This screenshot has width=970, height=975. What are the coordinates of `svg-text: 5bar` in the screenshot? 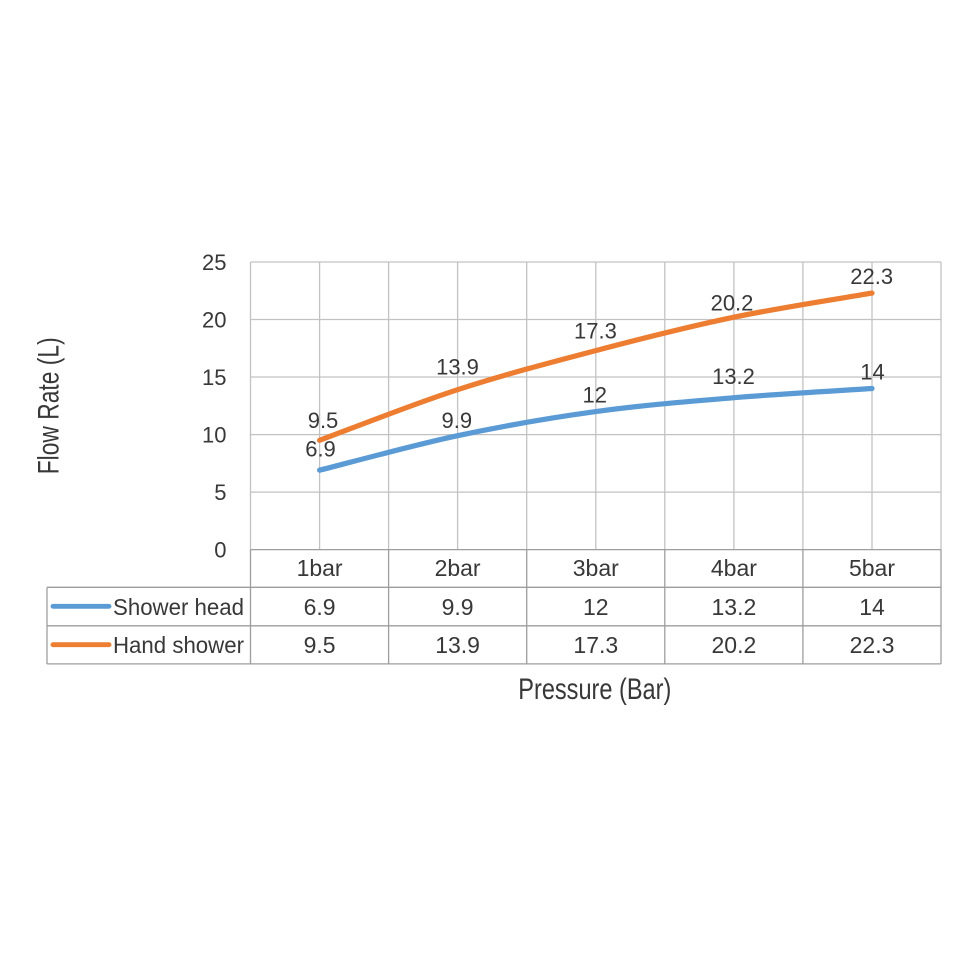 It's located at (872, 568).